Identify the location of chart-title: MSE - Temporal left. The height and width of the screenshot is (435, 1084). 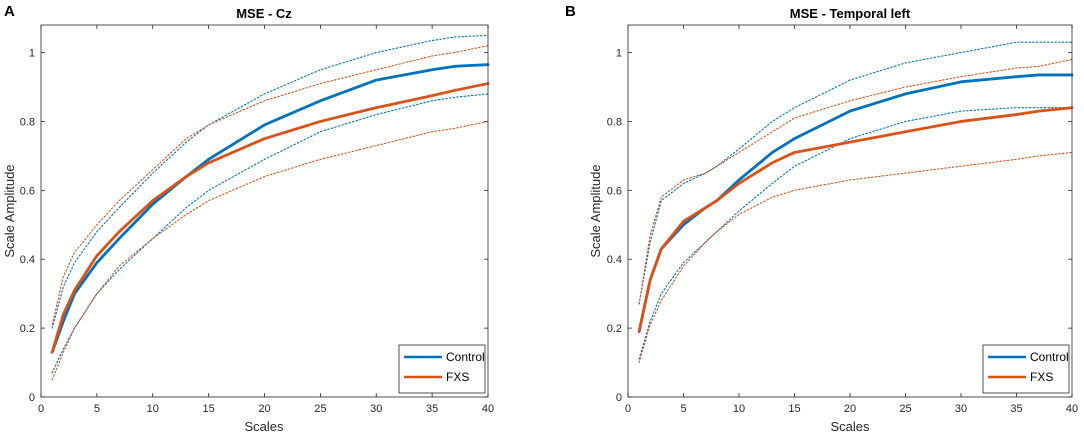
(850, 13).